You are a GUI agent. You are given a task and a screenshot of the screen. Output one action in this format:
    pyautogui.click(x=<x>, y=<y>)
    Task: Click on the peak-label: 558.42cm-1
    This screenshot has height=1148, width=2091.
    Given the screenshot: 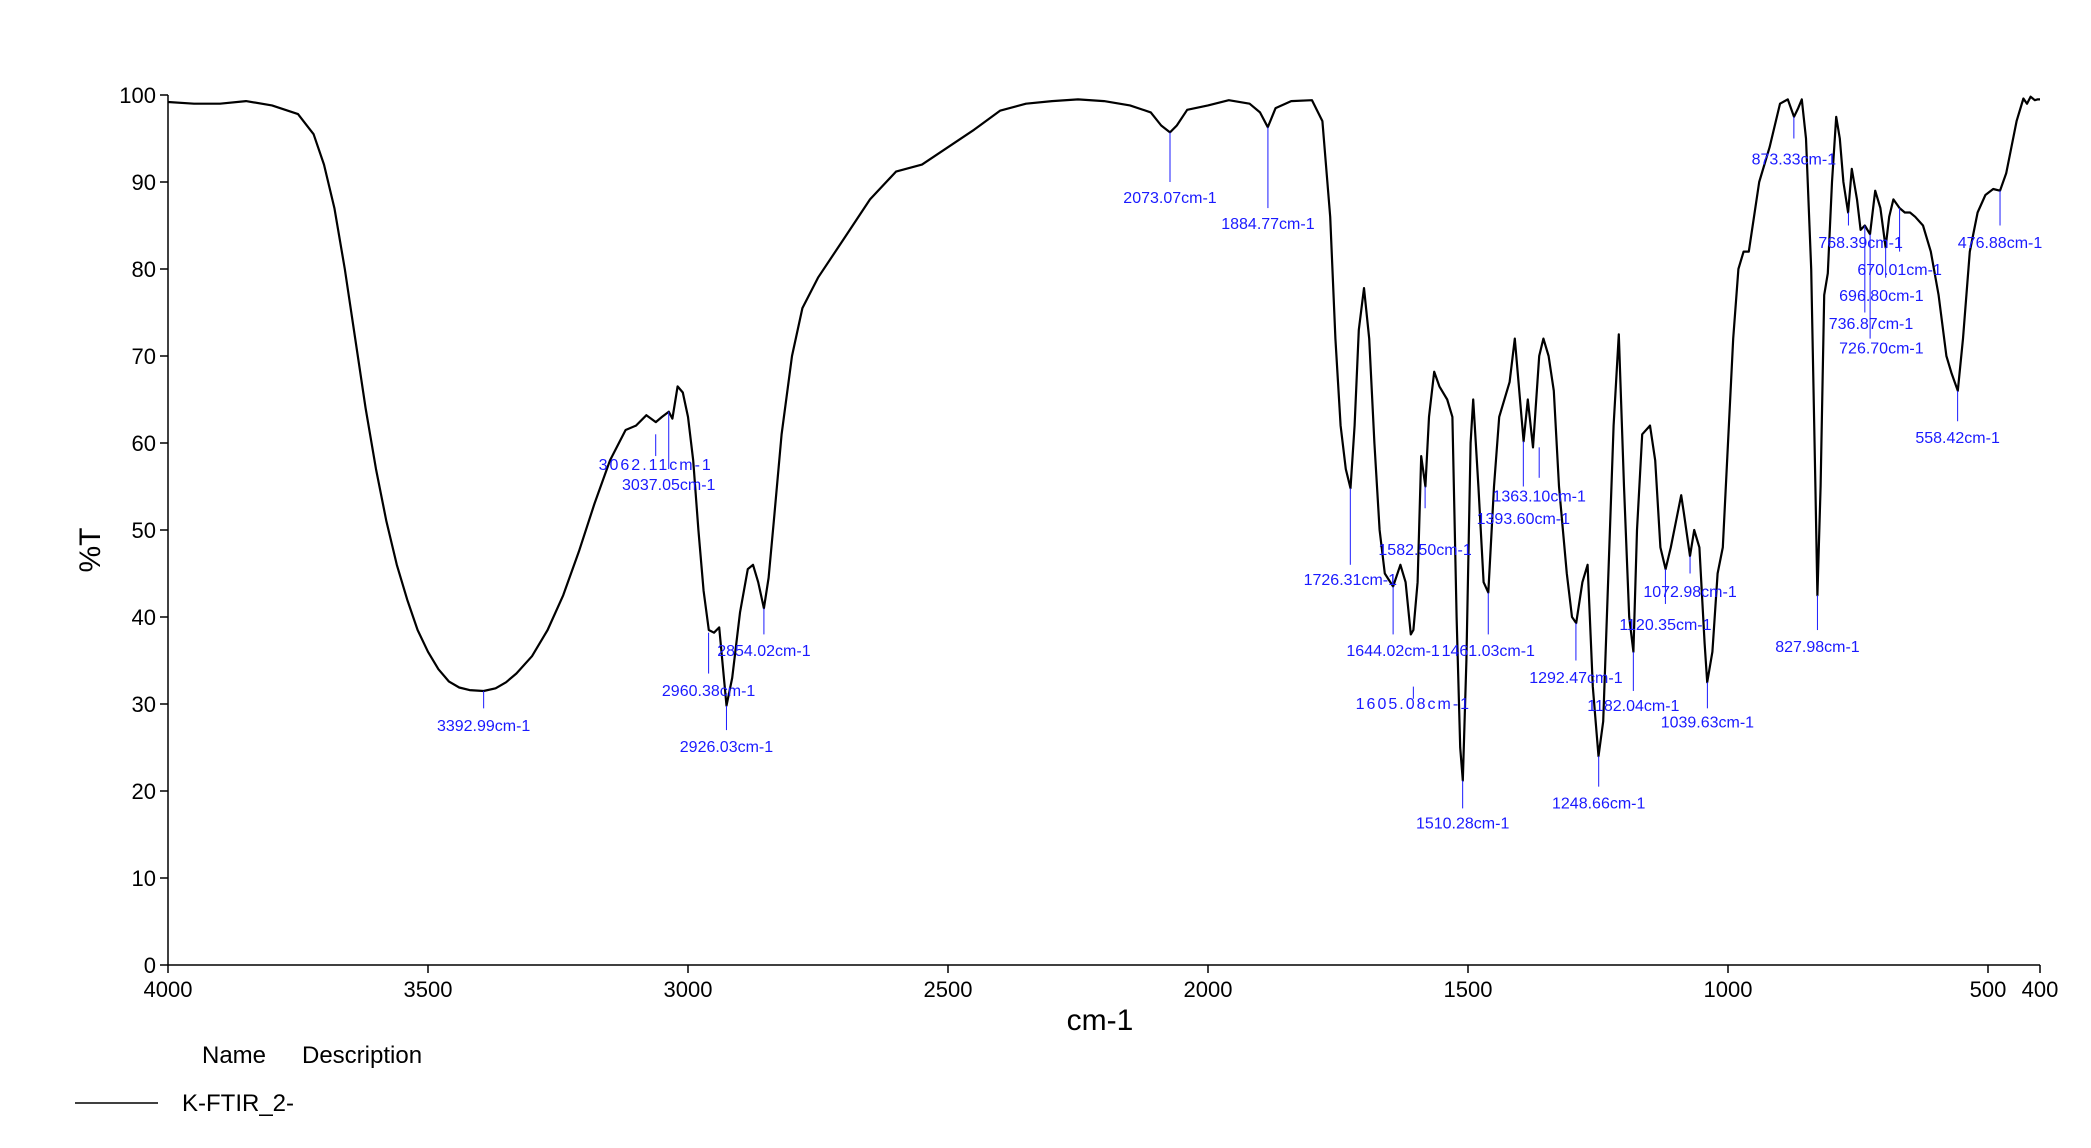 What is the action you would take?
    pyautogui.click(x=1957, y=438)
    